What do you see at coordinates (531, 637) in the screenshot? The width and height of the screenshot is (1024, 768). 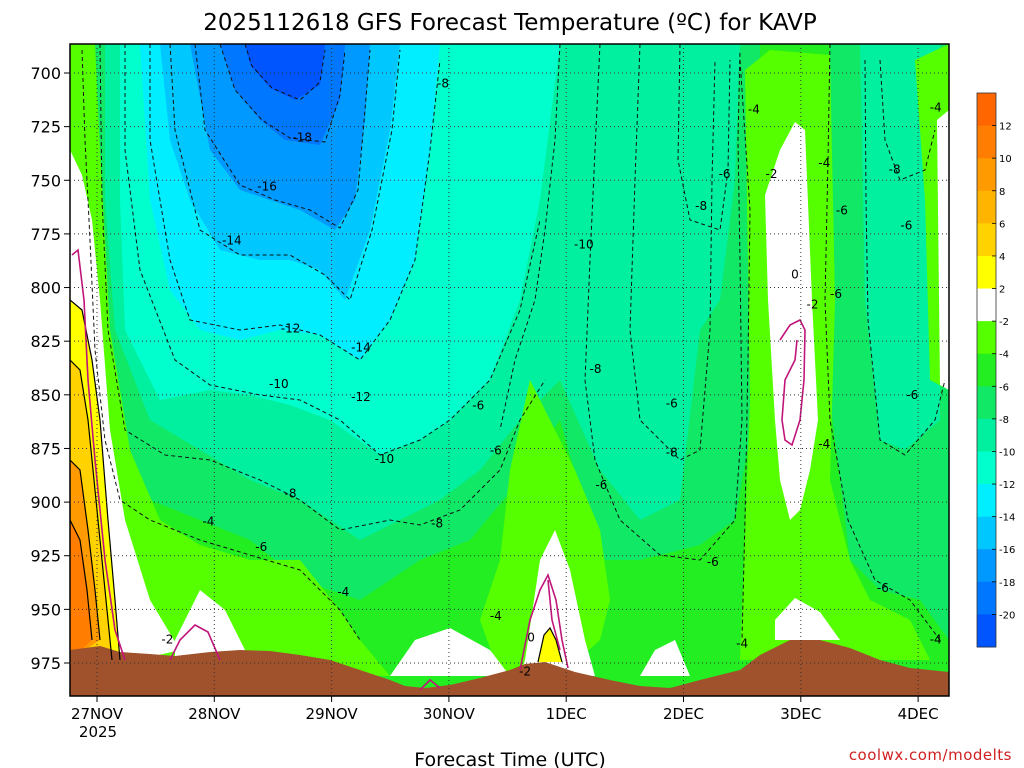 I see `contour-label: 0` at bounding box center [531, 637].